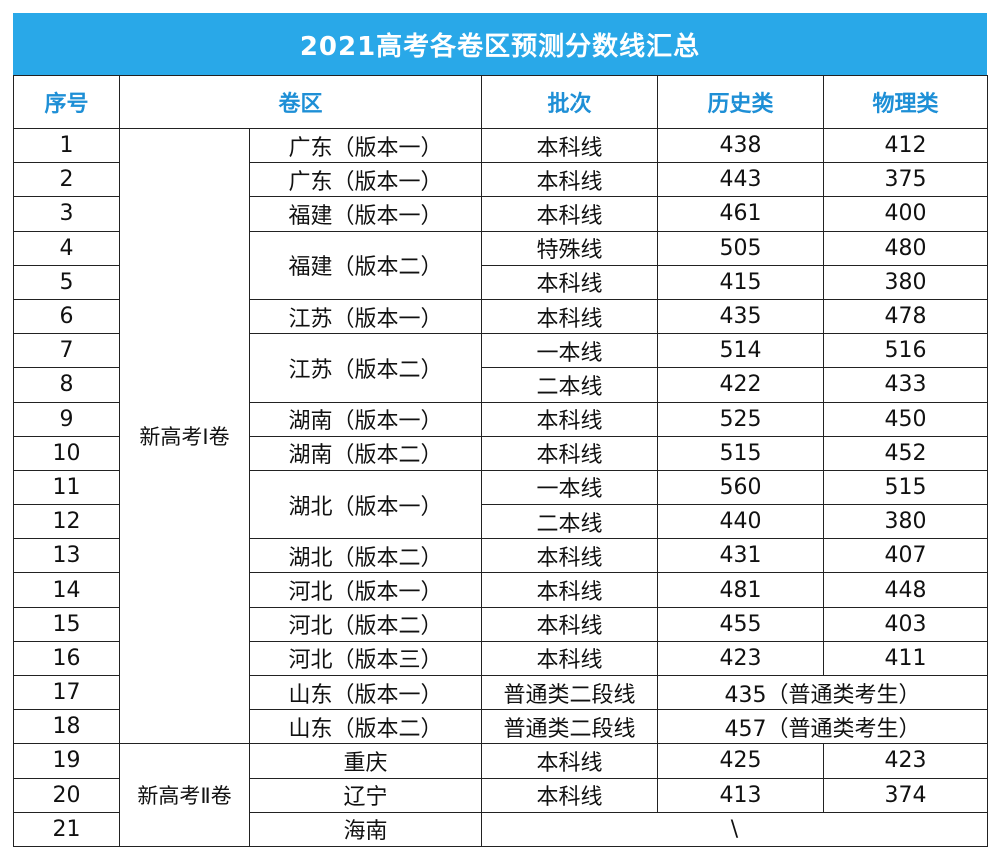 Image resolution: width=1000 pixels, height=862 pixels. I want to click on region-cell: 江苏（版本二）, so click(365, 368).